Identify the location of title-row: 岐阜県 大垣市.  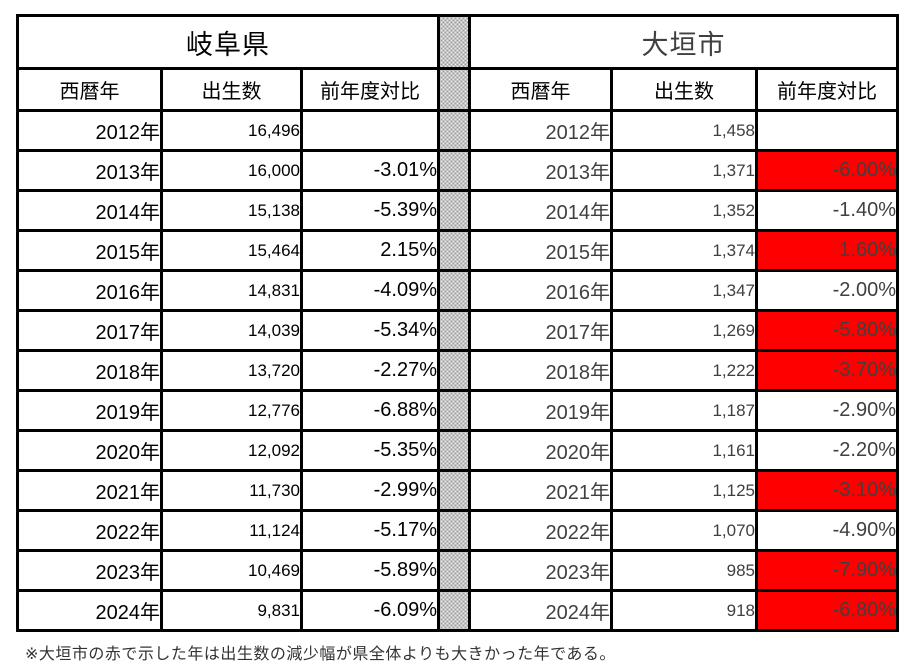
(457, 42).